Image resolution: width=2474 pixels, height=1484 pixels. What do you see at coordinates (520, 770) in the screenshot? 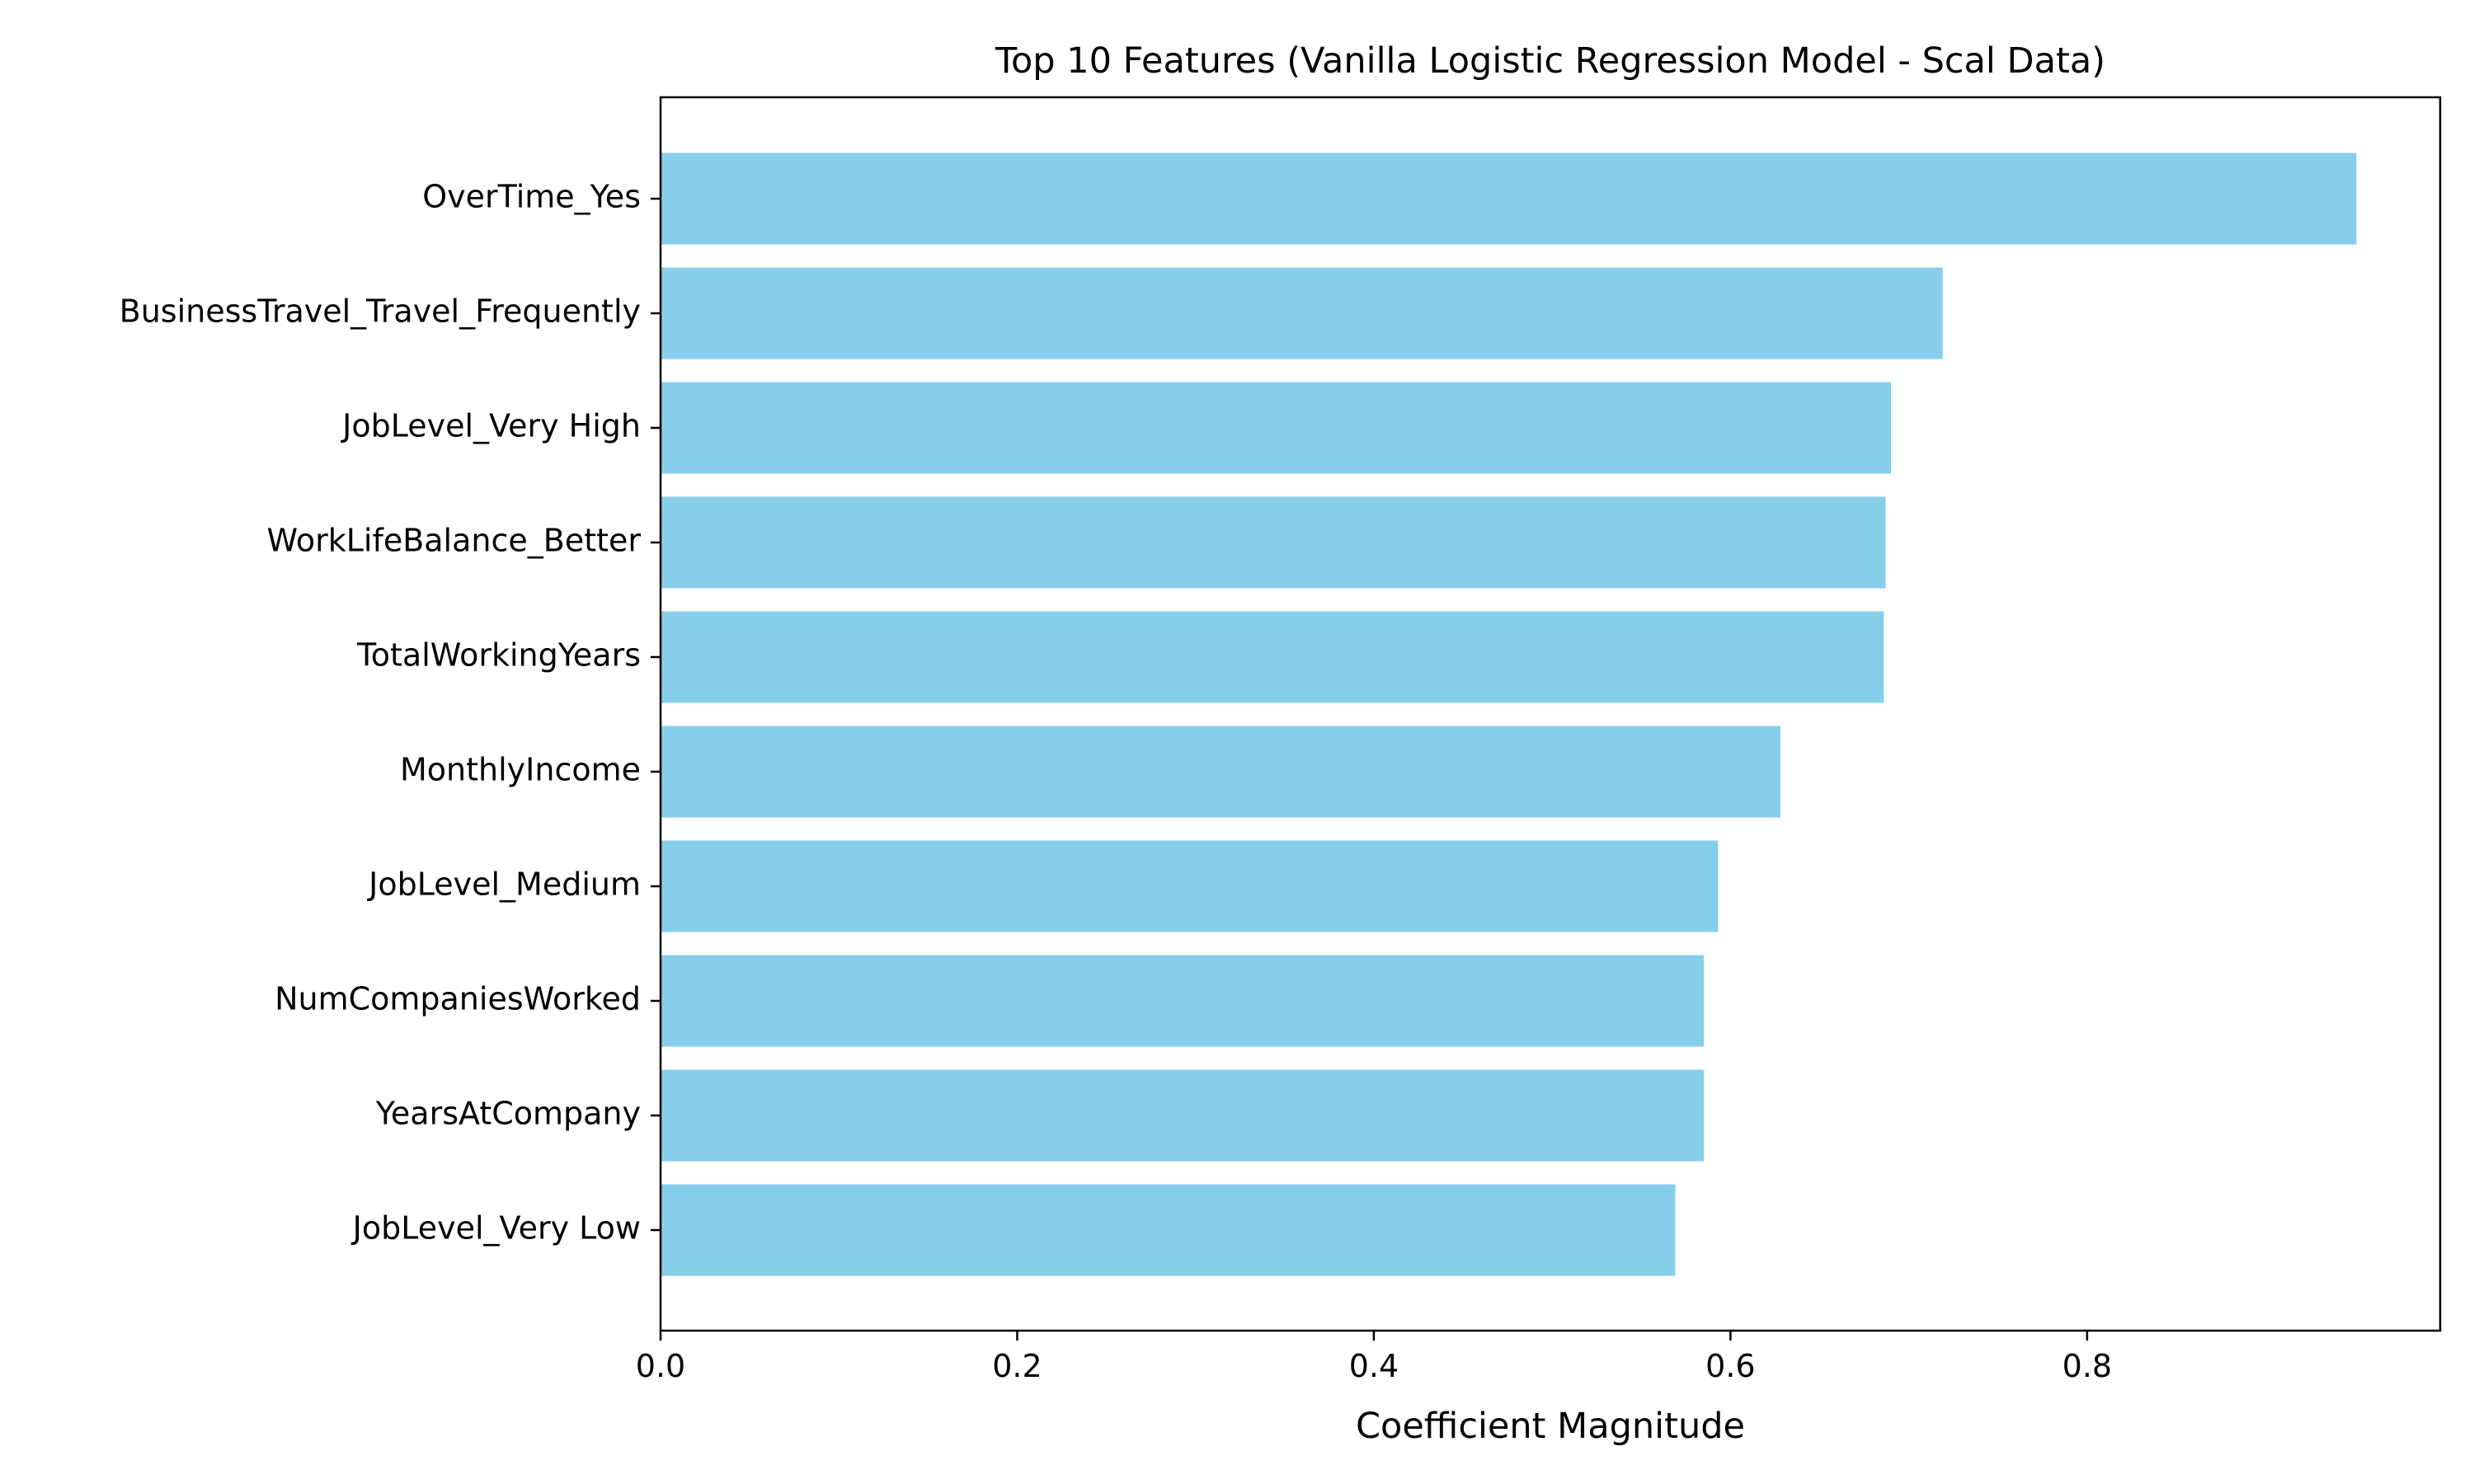
I see `y-tick-label: MonthlyIncome` at bounding box center [520, 770].